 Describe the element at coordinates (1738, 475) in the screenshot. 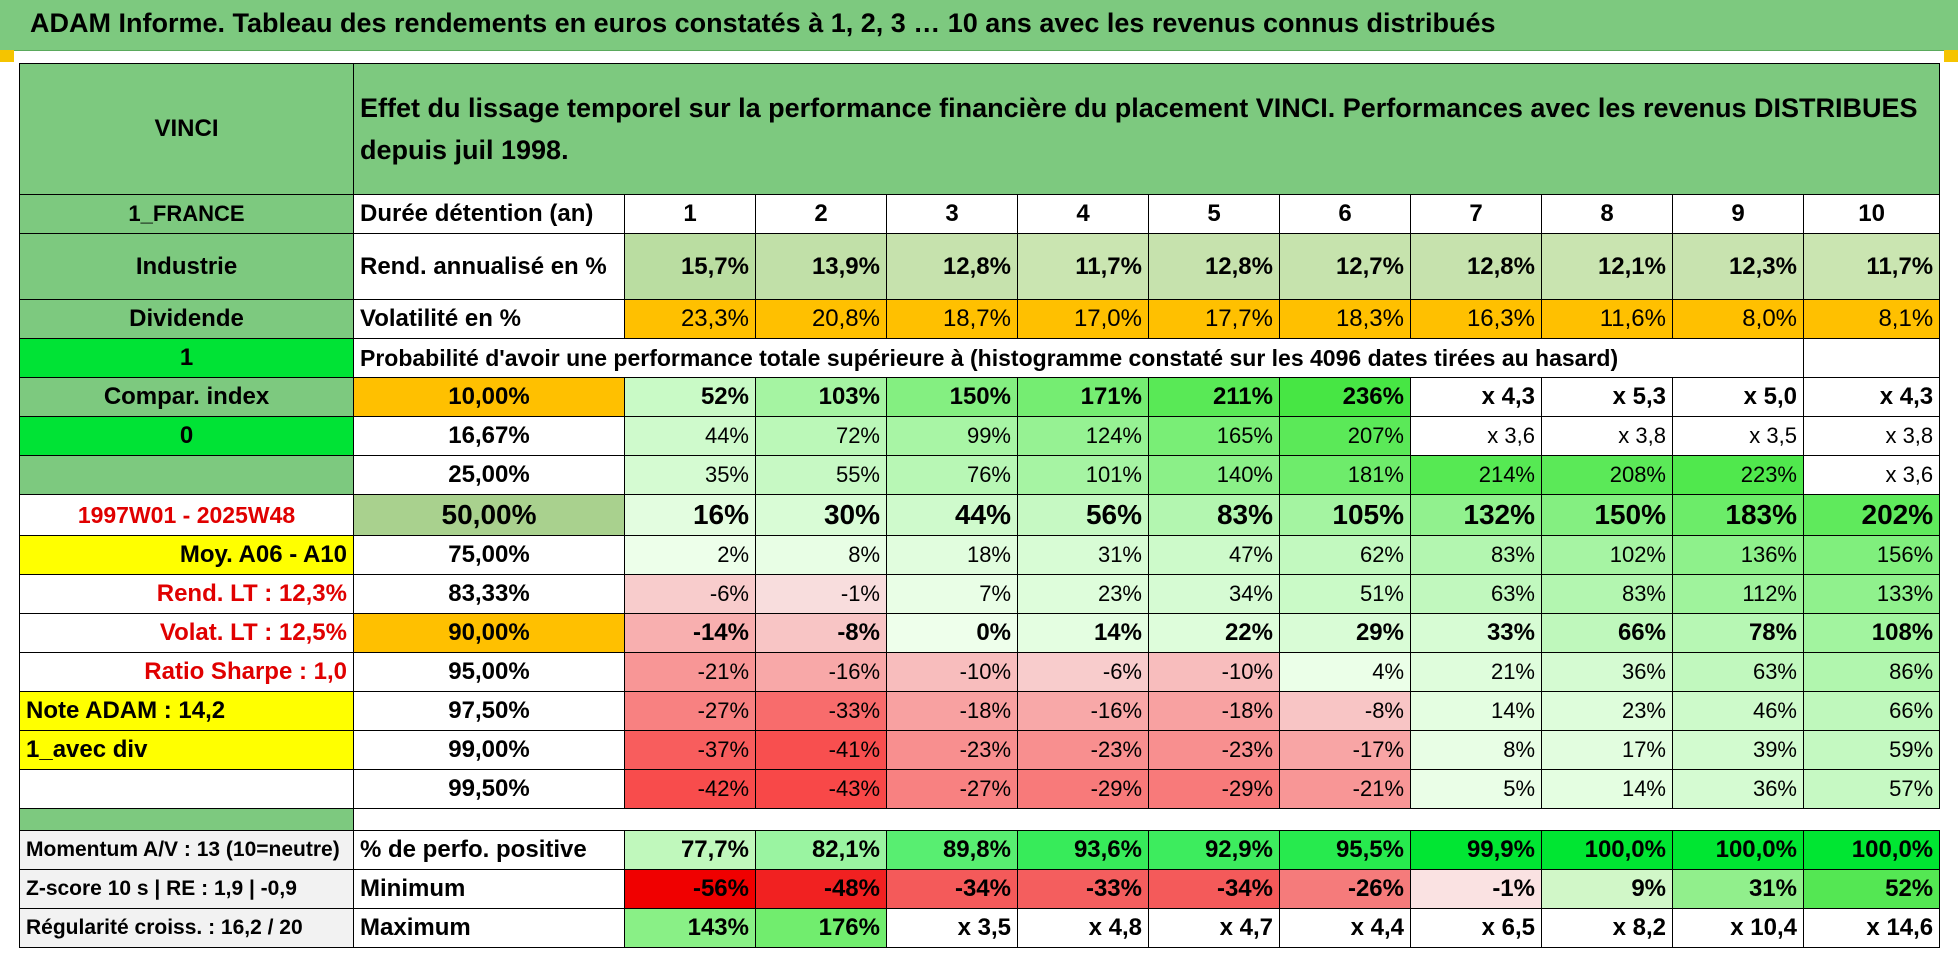

I see `perf-value: 223%` at that location.